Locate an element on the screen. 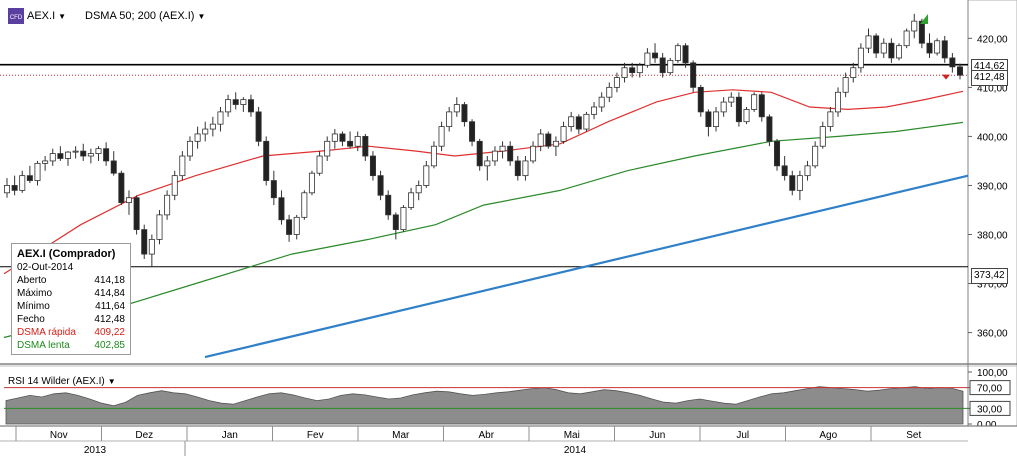 The width and height of the screenshot is (1017, 456). month-label: Set is located at coordinates (913, 435).